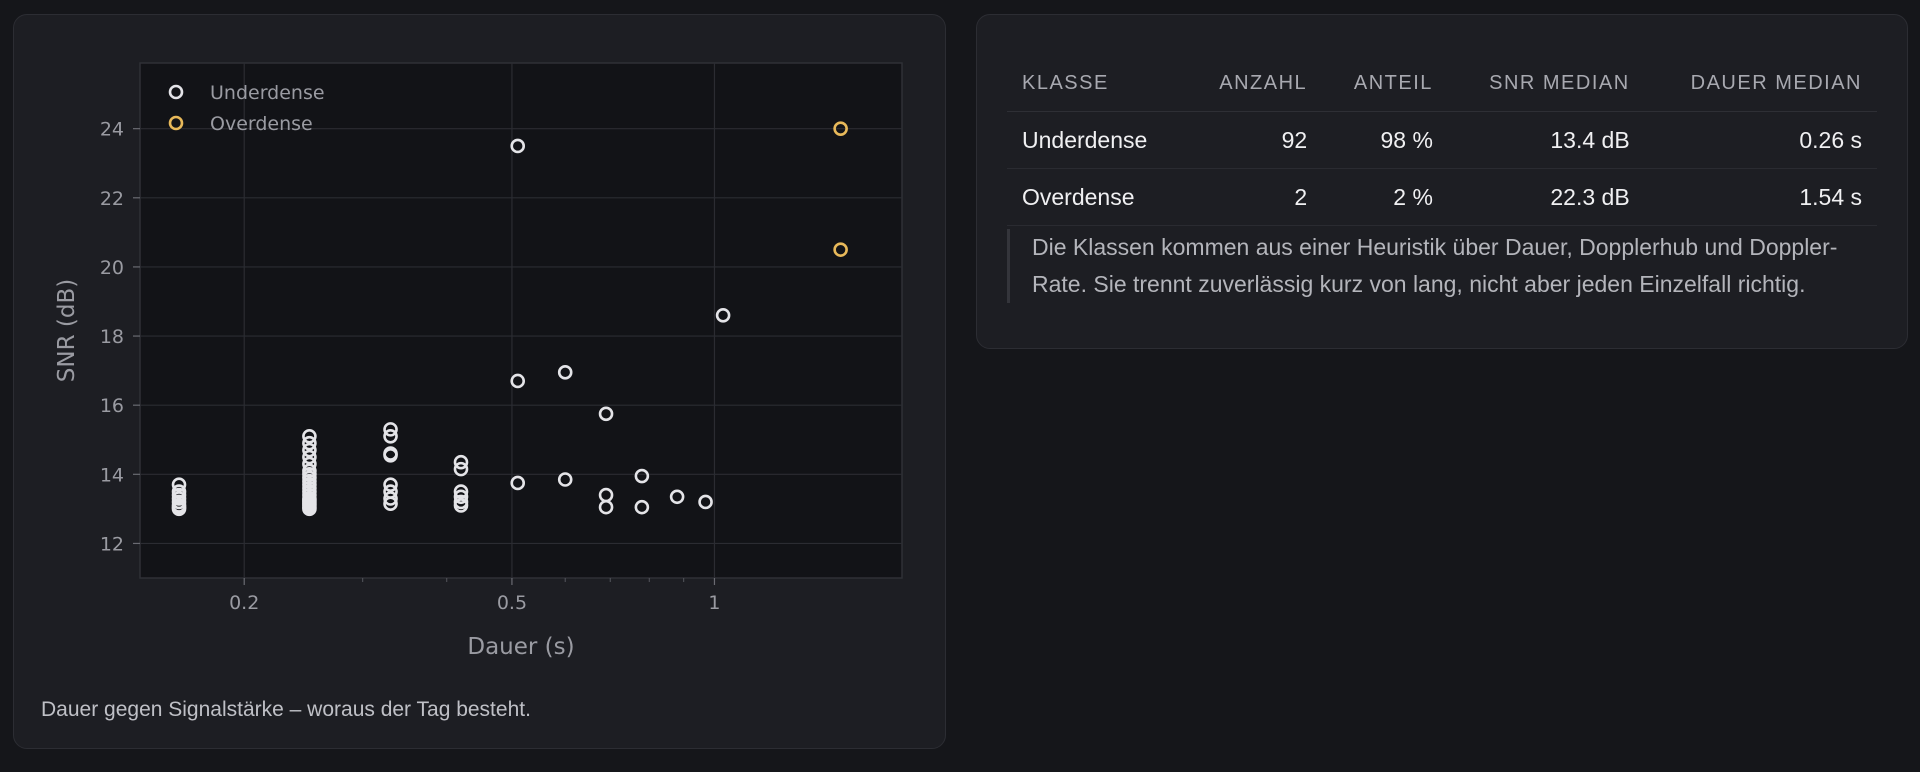 The width and height of the screenshot is (1920, 772). Describe the element at coordinates (244, 603) in the screenshot. I see `x-tick-label: 0.2` at that location.